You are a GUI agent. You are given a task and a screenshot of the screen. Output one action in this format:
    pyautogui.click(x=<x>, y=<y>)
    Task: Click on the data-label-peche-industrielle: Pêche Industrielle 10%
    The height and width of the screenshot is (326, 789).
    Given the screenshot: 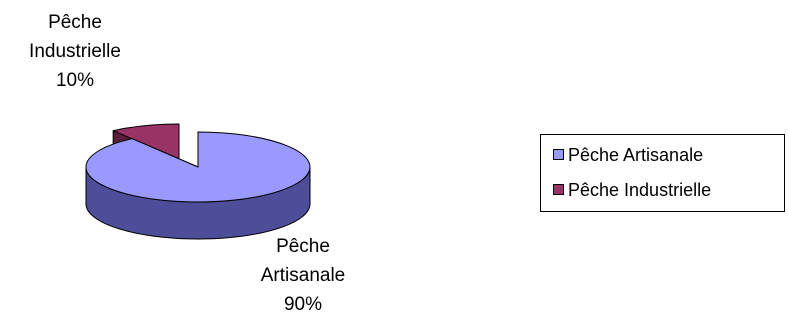 What is the action you would take?
    pyautogui.click(x=75, y=51)
    